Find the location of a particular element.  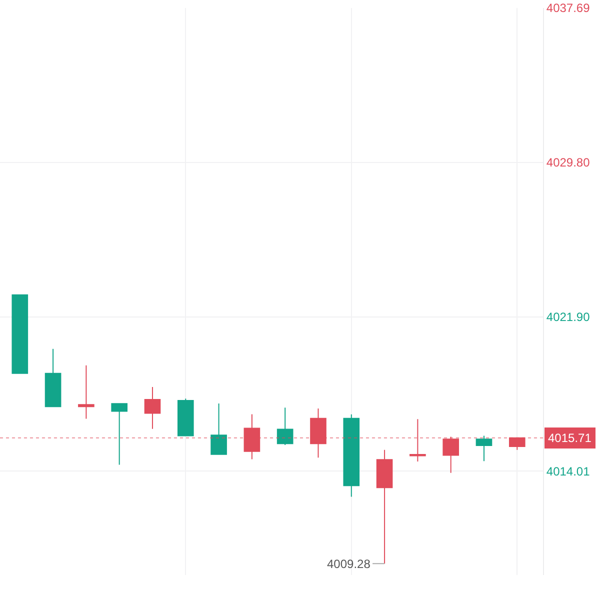

annotation: 4009.28 is located at coordinates (349, 564).